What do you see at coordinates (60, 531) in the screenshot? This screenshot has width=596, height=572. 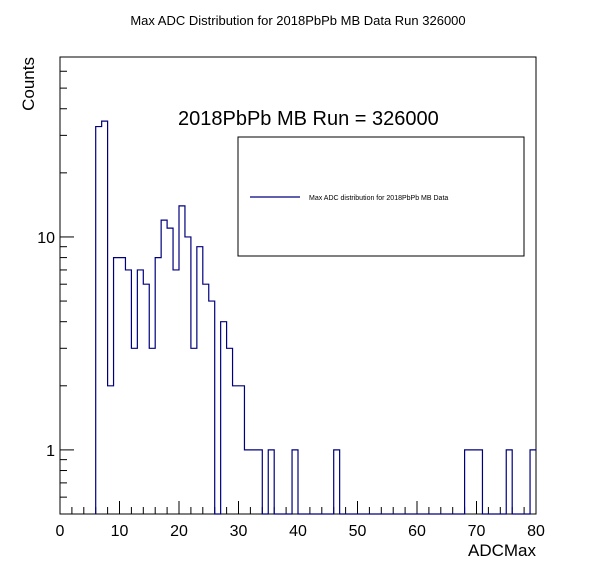 I see `x-tick-label: 0` at bounding box center [60, 531].